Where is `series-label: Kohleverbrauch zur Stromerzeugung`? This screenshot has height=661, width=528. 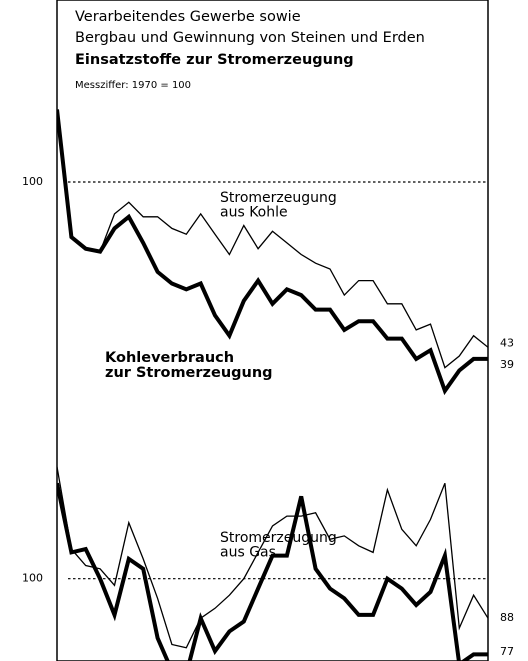 series-label: Kohleverbrauch zur Stromerzeugung is located at coordinates (189, 365).